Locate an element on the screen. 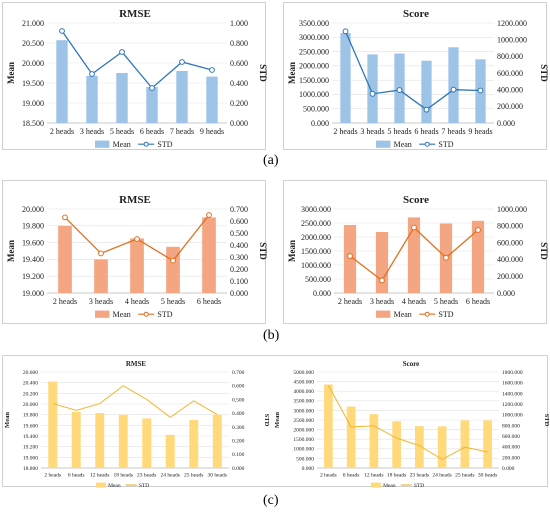 This screenshot has height=513, width=550. y2-tick-label: 0.800 is located at coordinates (239, 43).